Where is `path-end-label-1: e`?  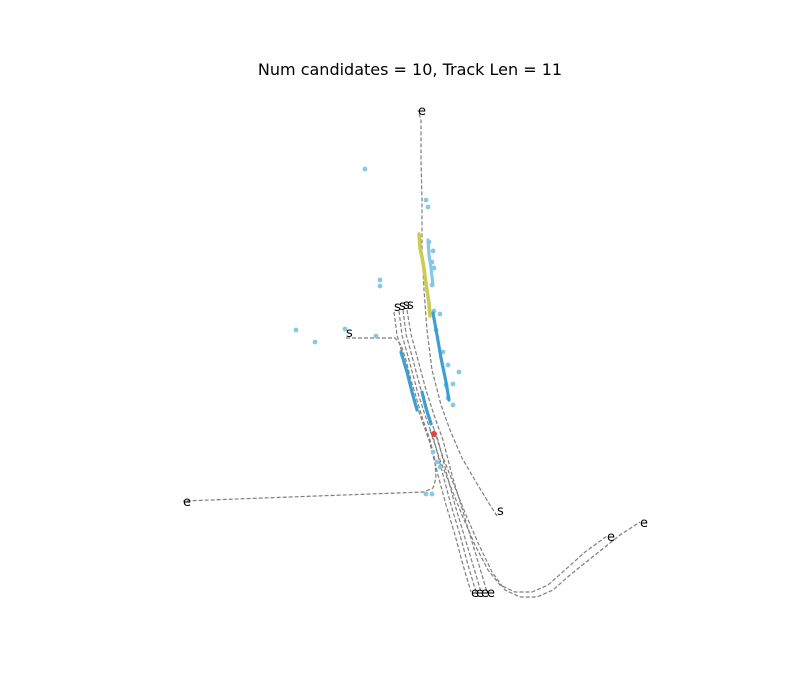 path-end-label-1: e is located at coordinates (187, 502).